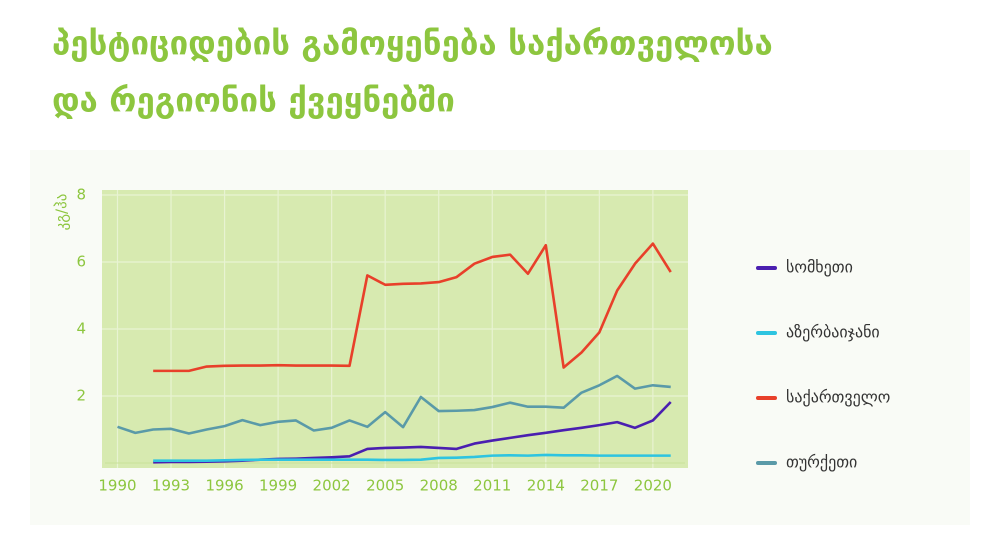 This screenshot has height=536, width=1002. What do you see at coordinates (821, 462) in the screenshot?
I see `legend-label: თურქეთი` at bounding box center [821, 462].